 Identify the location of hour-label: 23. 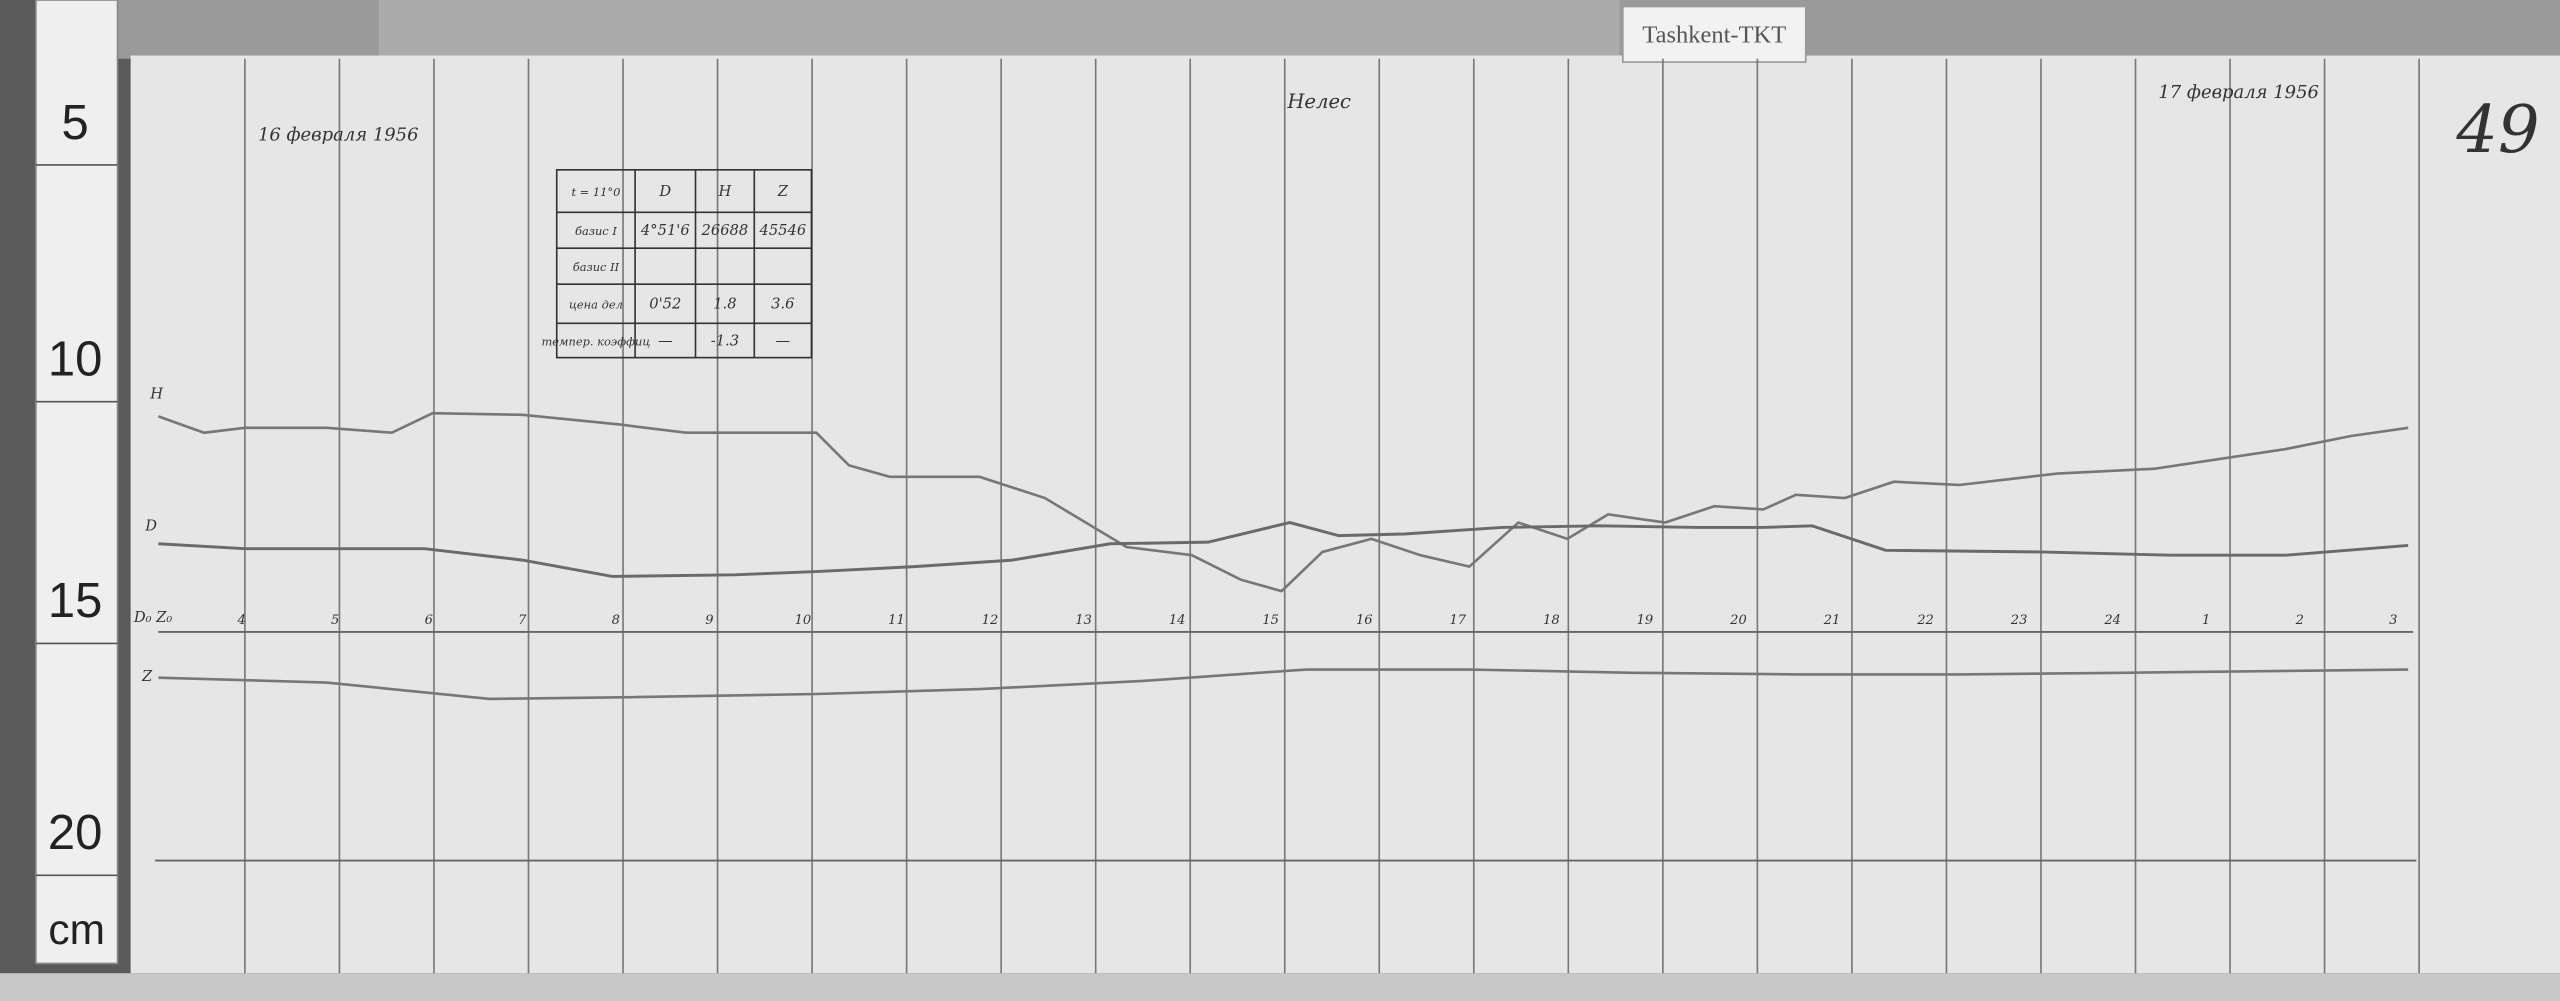
(2019, 620).